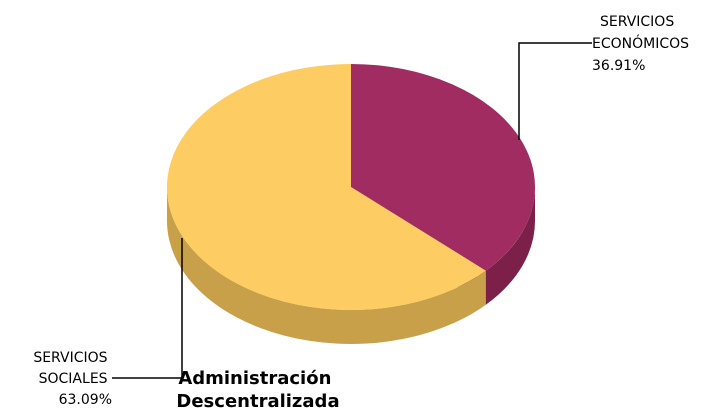 This screenshot has height=412, width=718. Describe the element at coordinates (443, 167) in the screenshot. I see `pie-slice-servicios-economicos` at that location.